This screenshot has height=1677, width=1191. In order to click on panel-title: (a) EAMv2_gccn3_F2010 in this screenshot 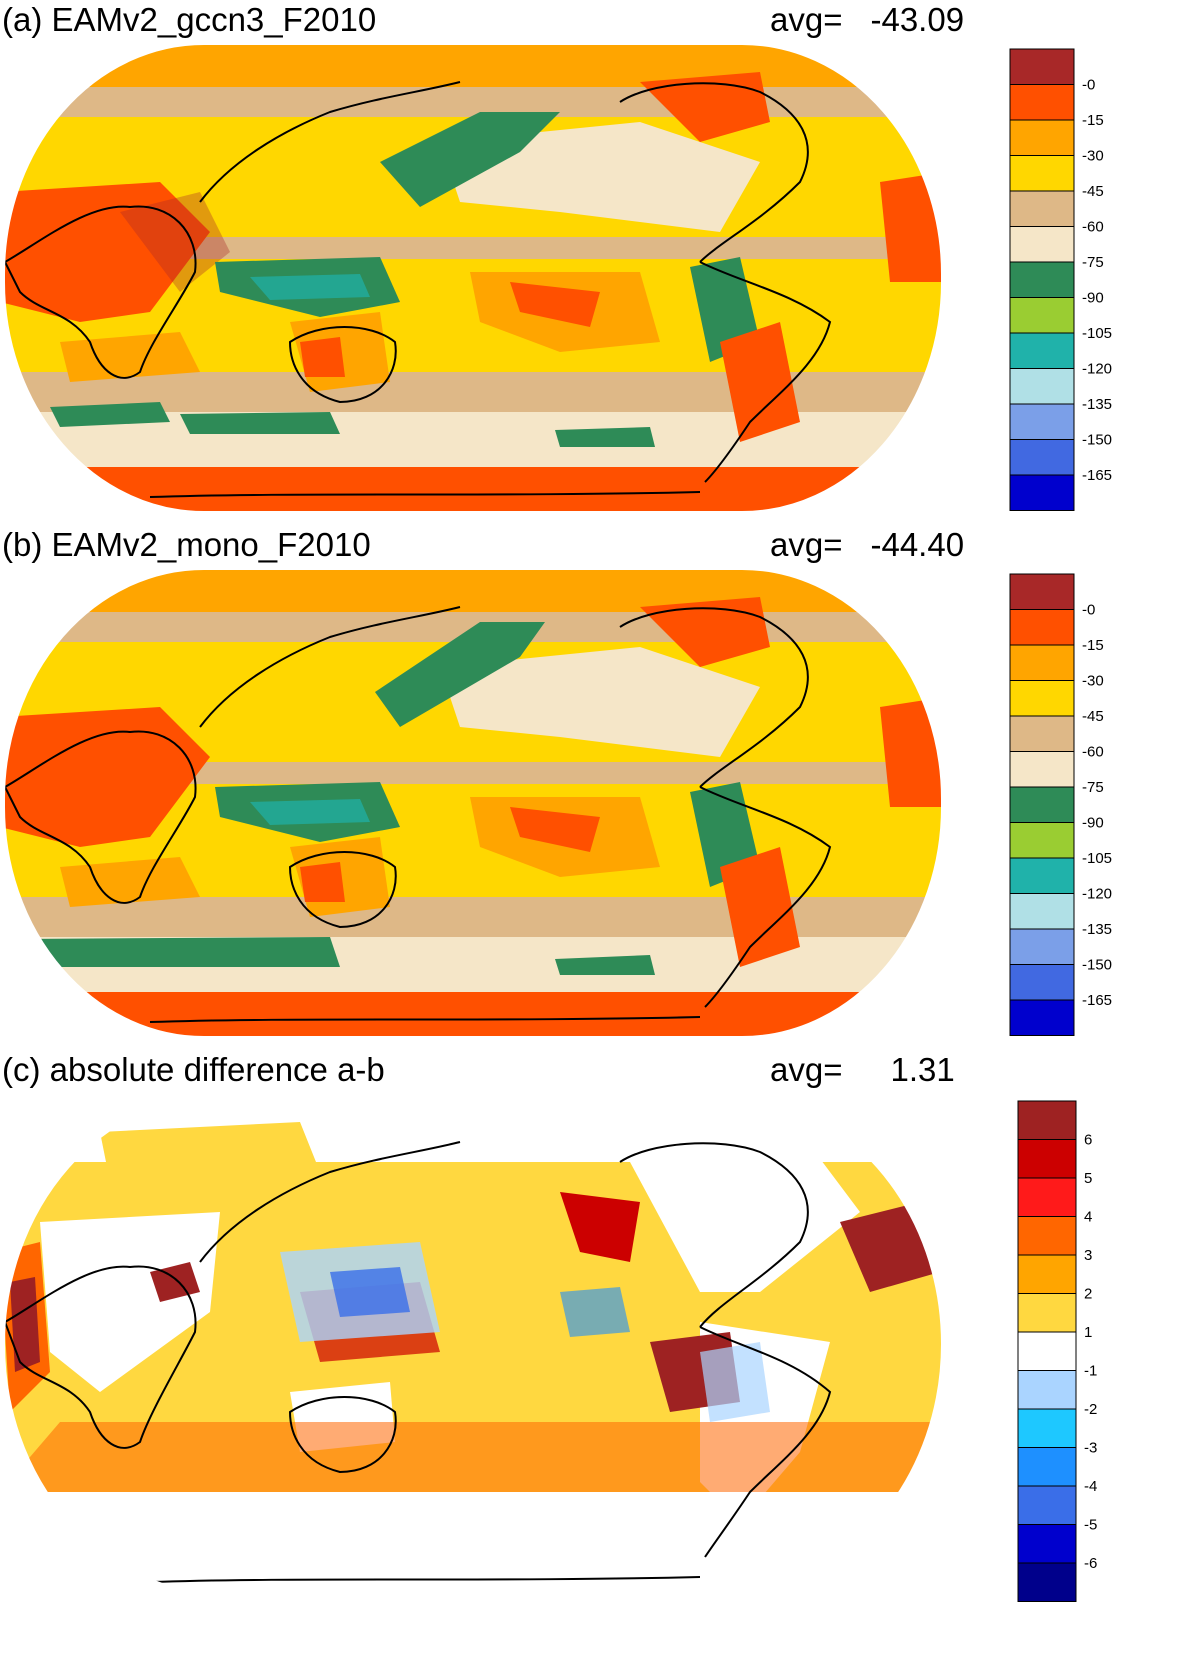, I will do `click(189, 19)`.